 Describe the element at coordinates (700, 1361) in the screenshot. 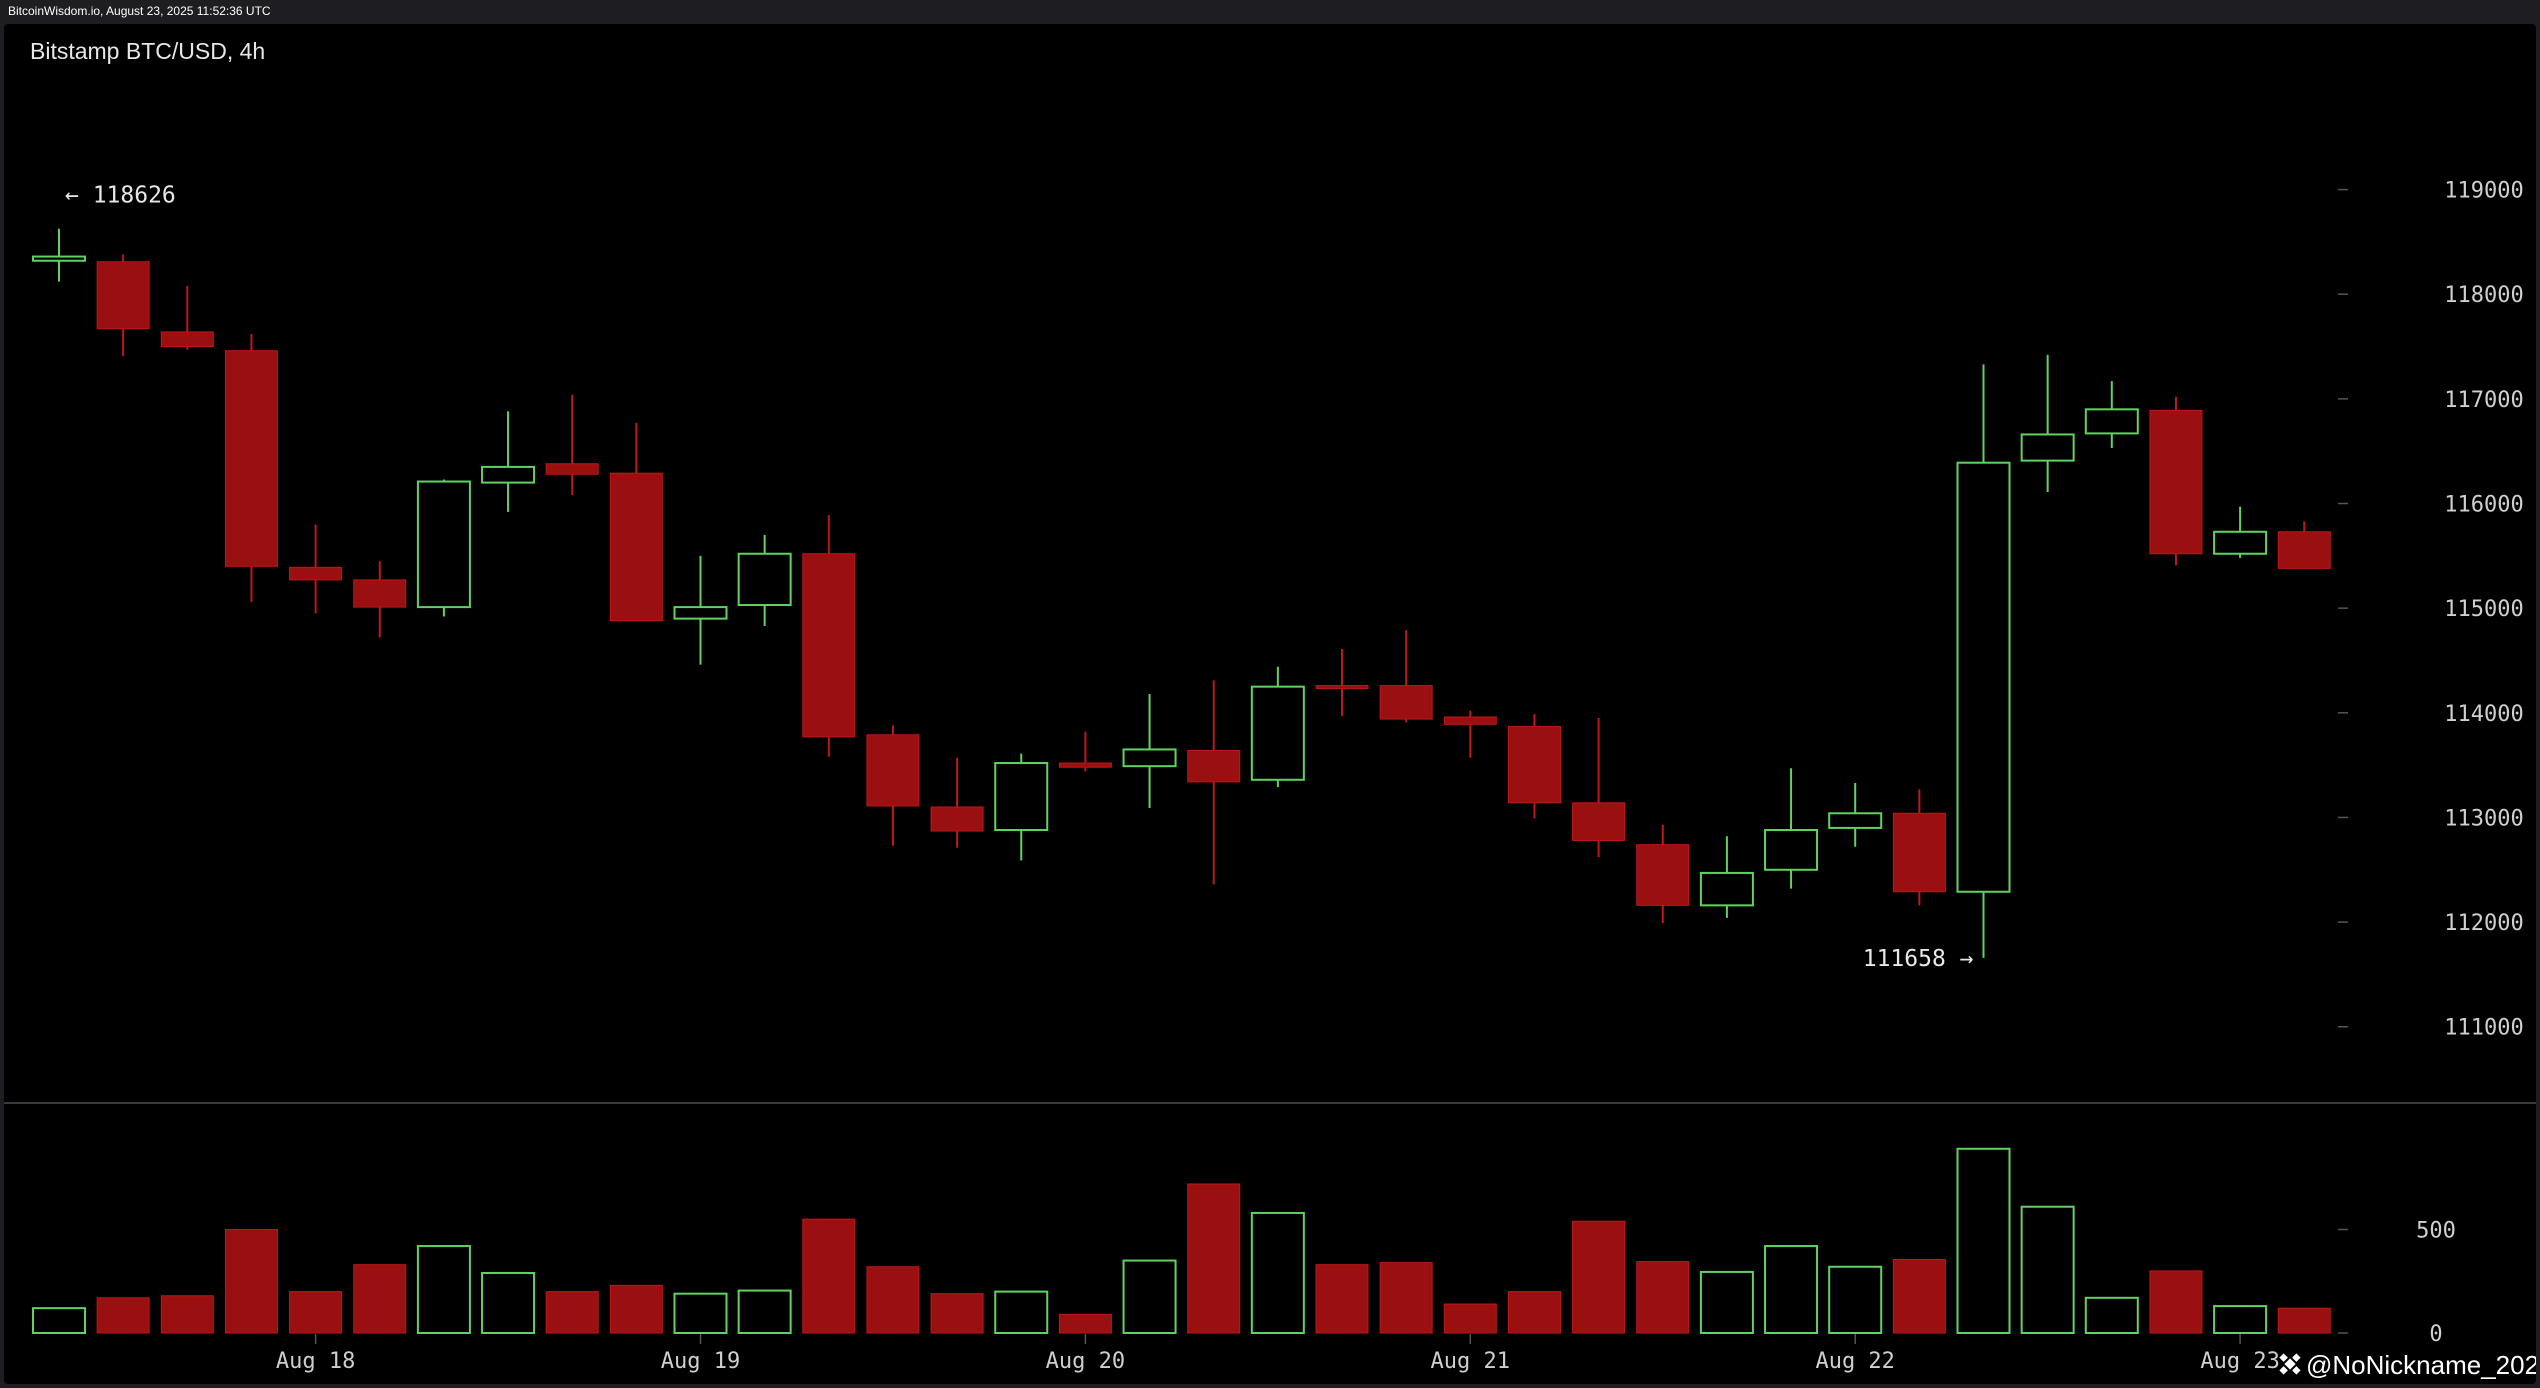

I see `x-tick-label: Aug 19` at that location.